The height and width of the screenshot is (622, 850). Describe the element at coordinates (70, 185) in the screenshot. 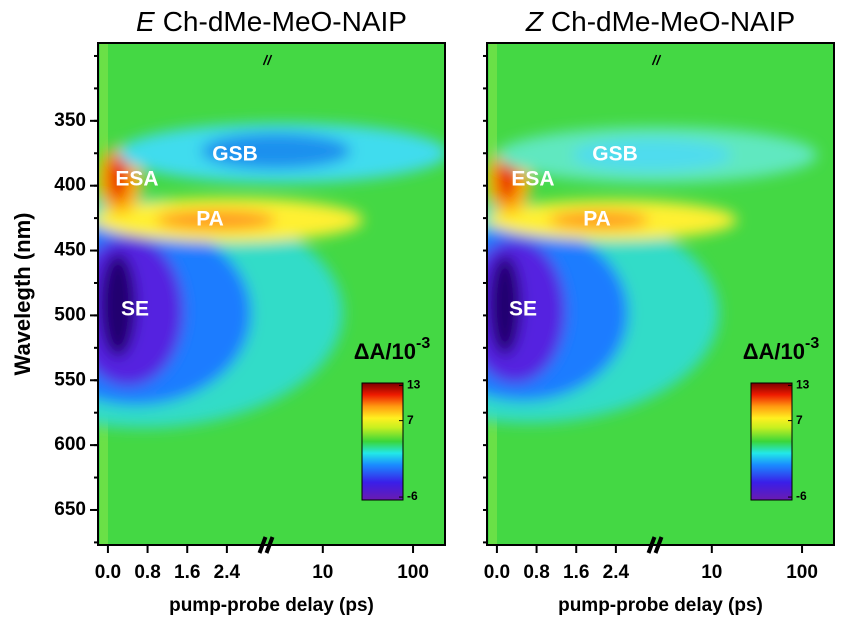

I see `y-tick-label: 400` at that location.